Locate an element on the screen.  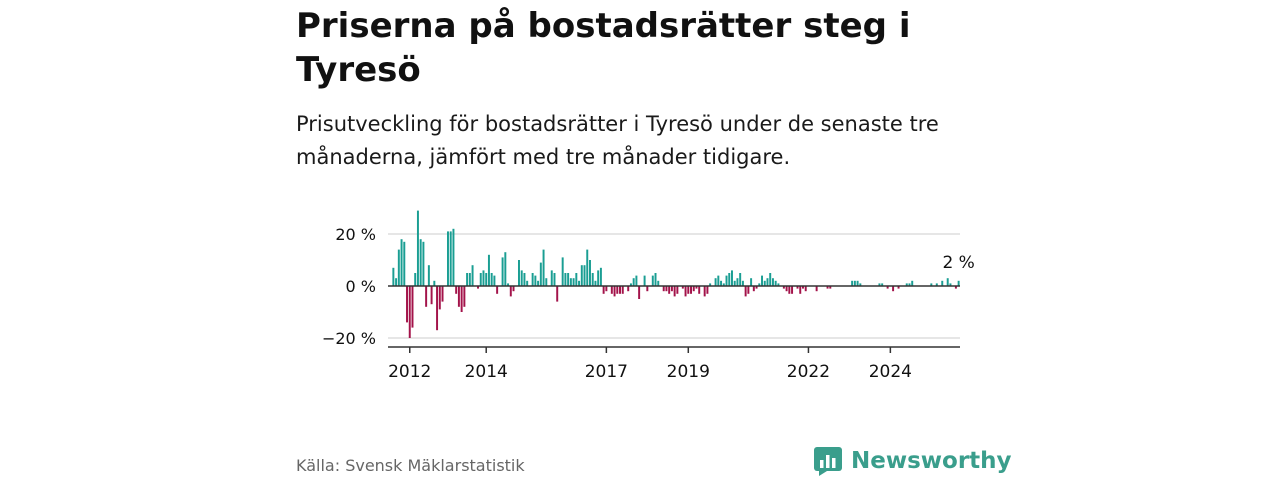
bar-chart-logo-icon is located at coordinates (828, 461).